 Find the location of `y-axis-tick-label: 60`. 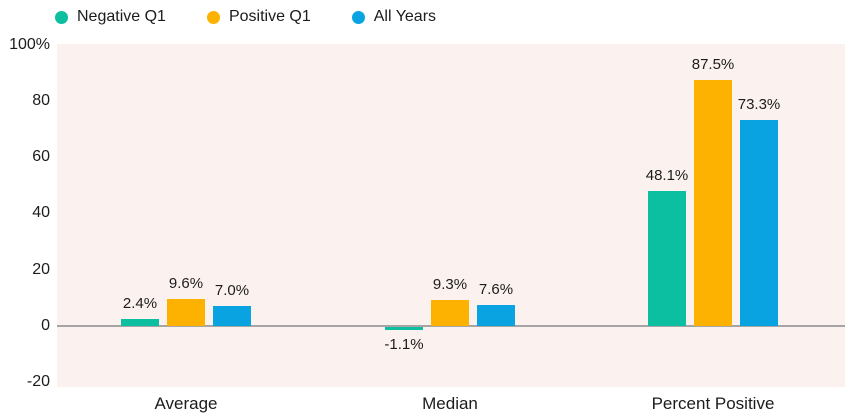

y-axis-tick-label: 60 is located at coordinates (41, 157).